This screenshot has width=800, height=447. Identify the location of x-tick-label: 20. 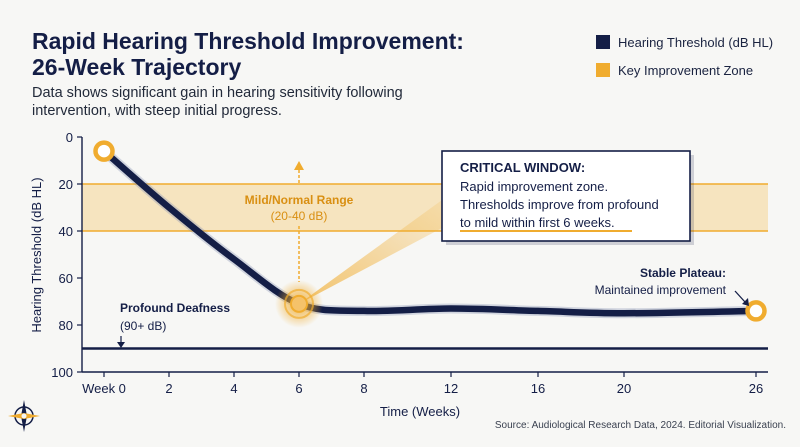
(624, 388).